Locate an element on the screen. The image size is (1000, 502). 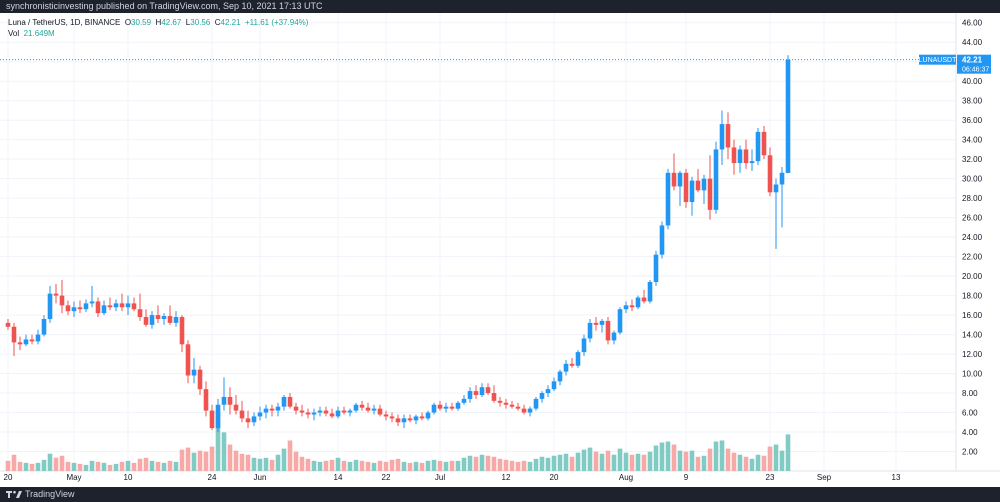
legend-vol-label: Vol is located at coordinates (14, 33).